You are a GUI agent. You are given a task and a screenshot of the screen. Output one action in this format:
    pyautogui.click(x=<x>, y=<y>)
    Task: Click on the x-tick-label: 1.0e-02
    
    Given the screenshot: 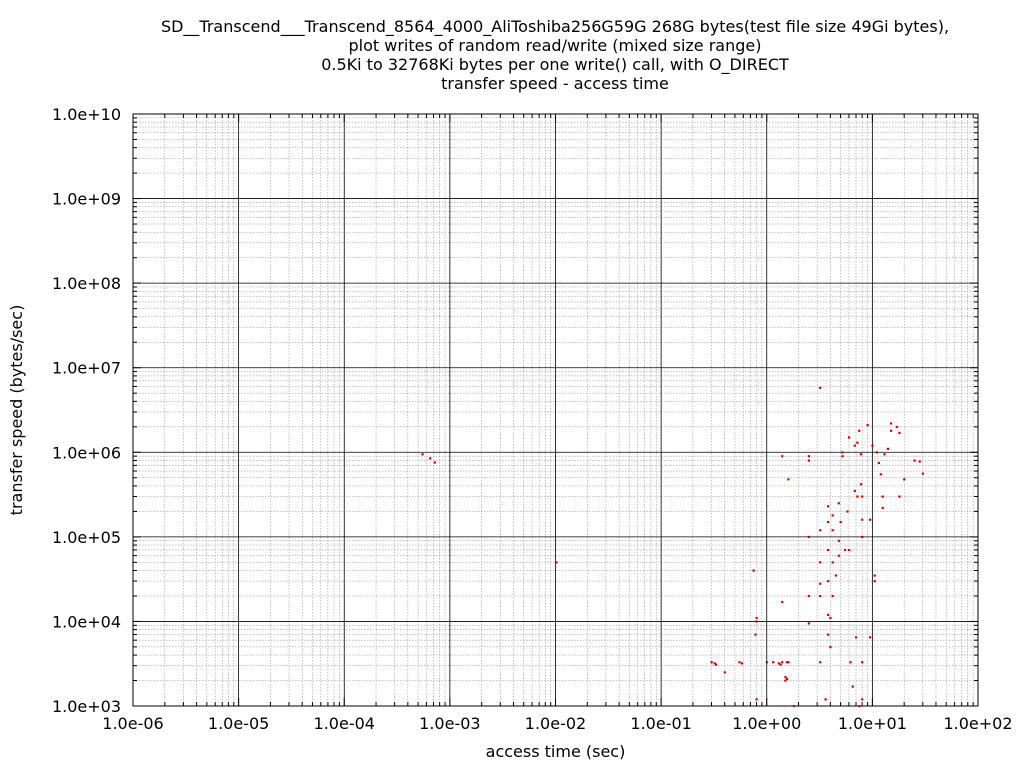 What is the action you would take?
    pyautogui.click(x=555, y=723)
    